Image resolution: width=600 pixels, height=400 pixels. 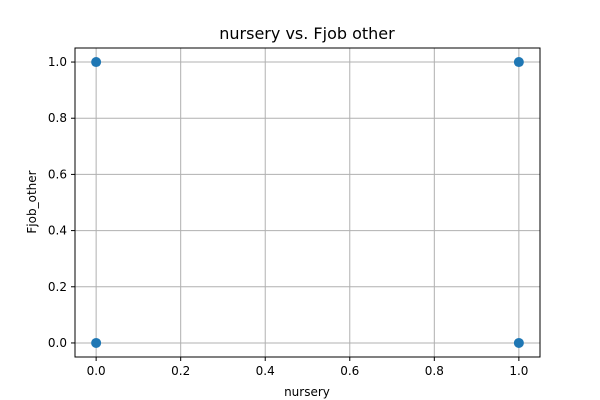 I want to click on y-tick-label: 0.4, so click(x=57, y=231).